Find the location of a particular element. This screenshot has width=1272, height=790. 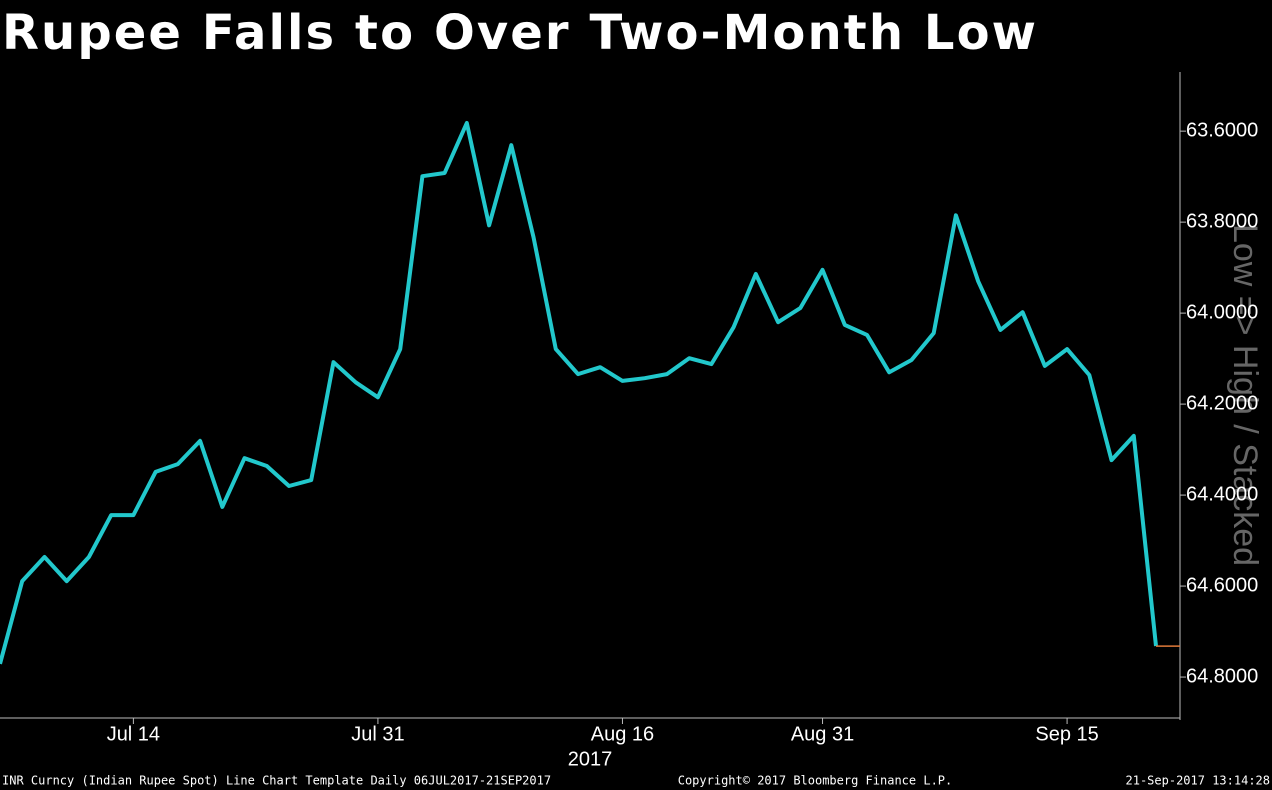

x-tick-label: Sep 15 is located at coordinates (1066, 734).